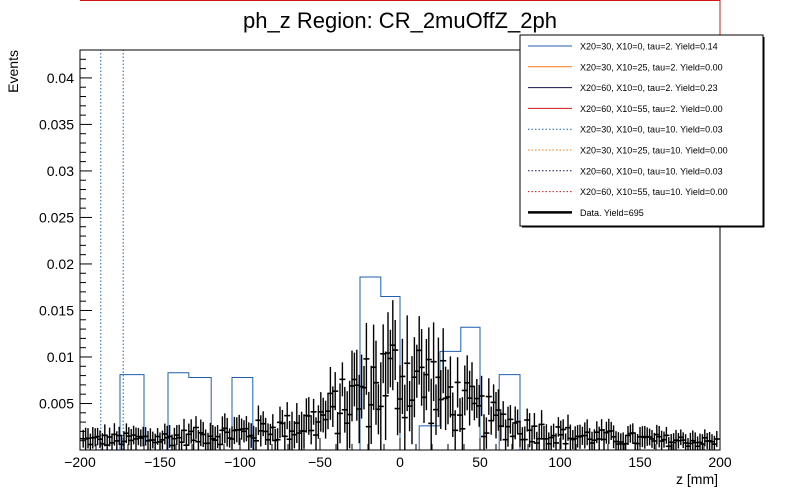 Image resolution: width=800 pixels, height=500 pixels. I want to click on y-tick-label: 0.025, so click(56, 217).